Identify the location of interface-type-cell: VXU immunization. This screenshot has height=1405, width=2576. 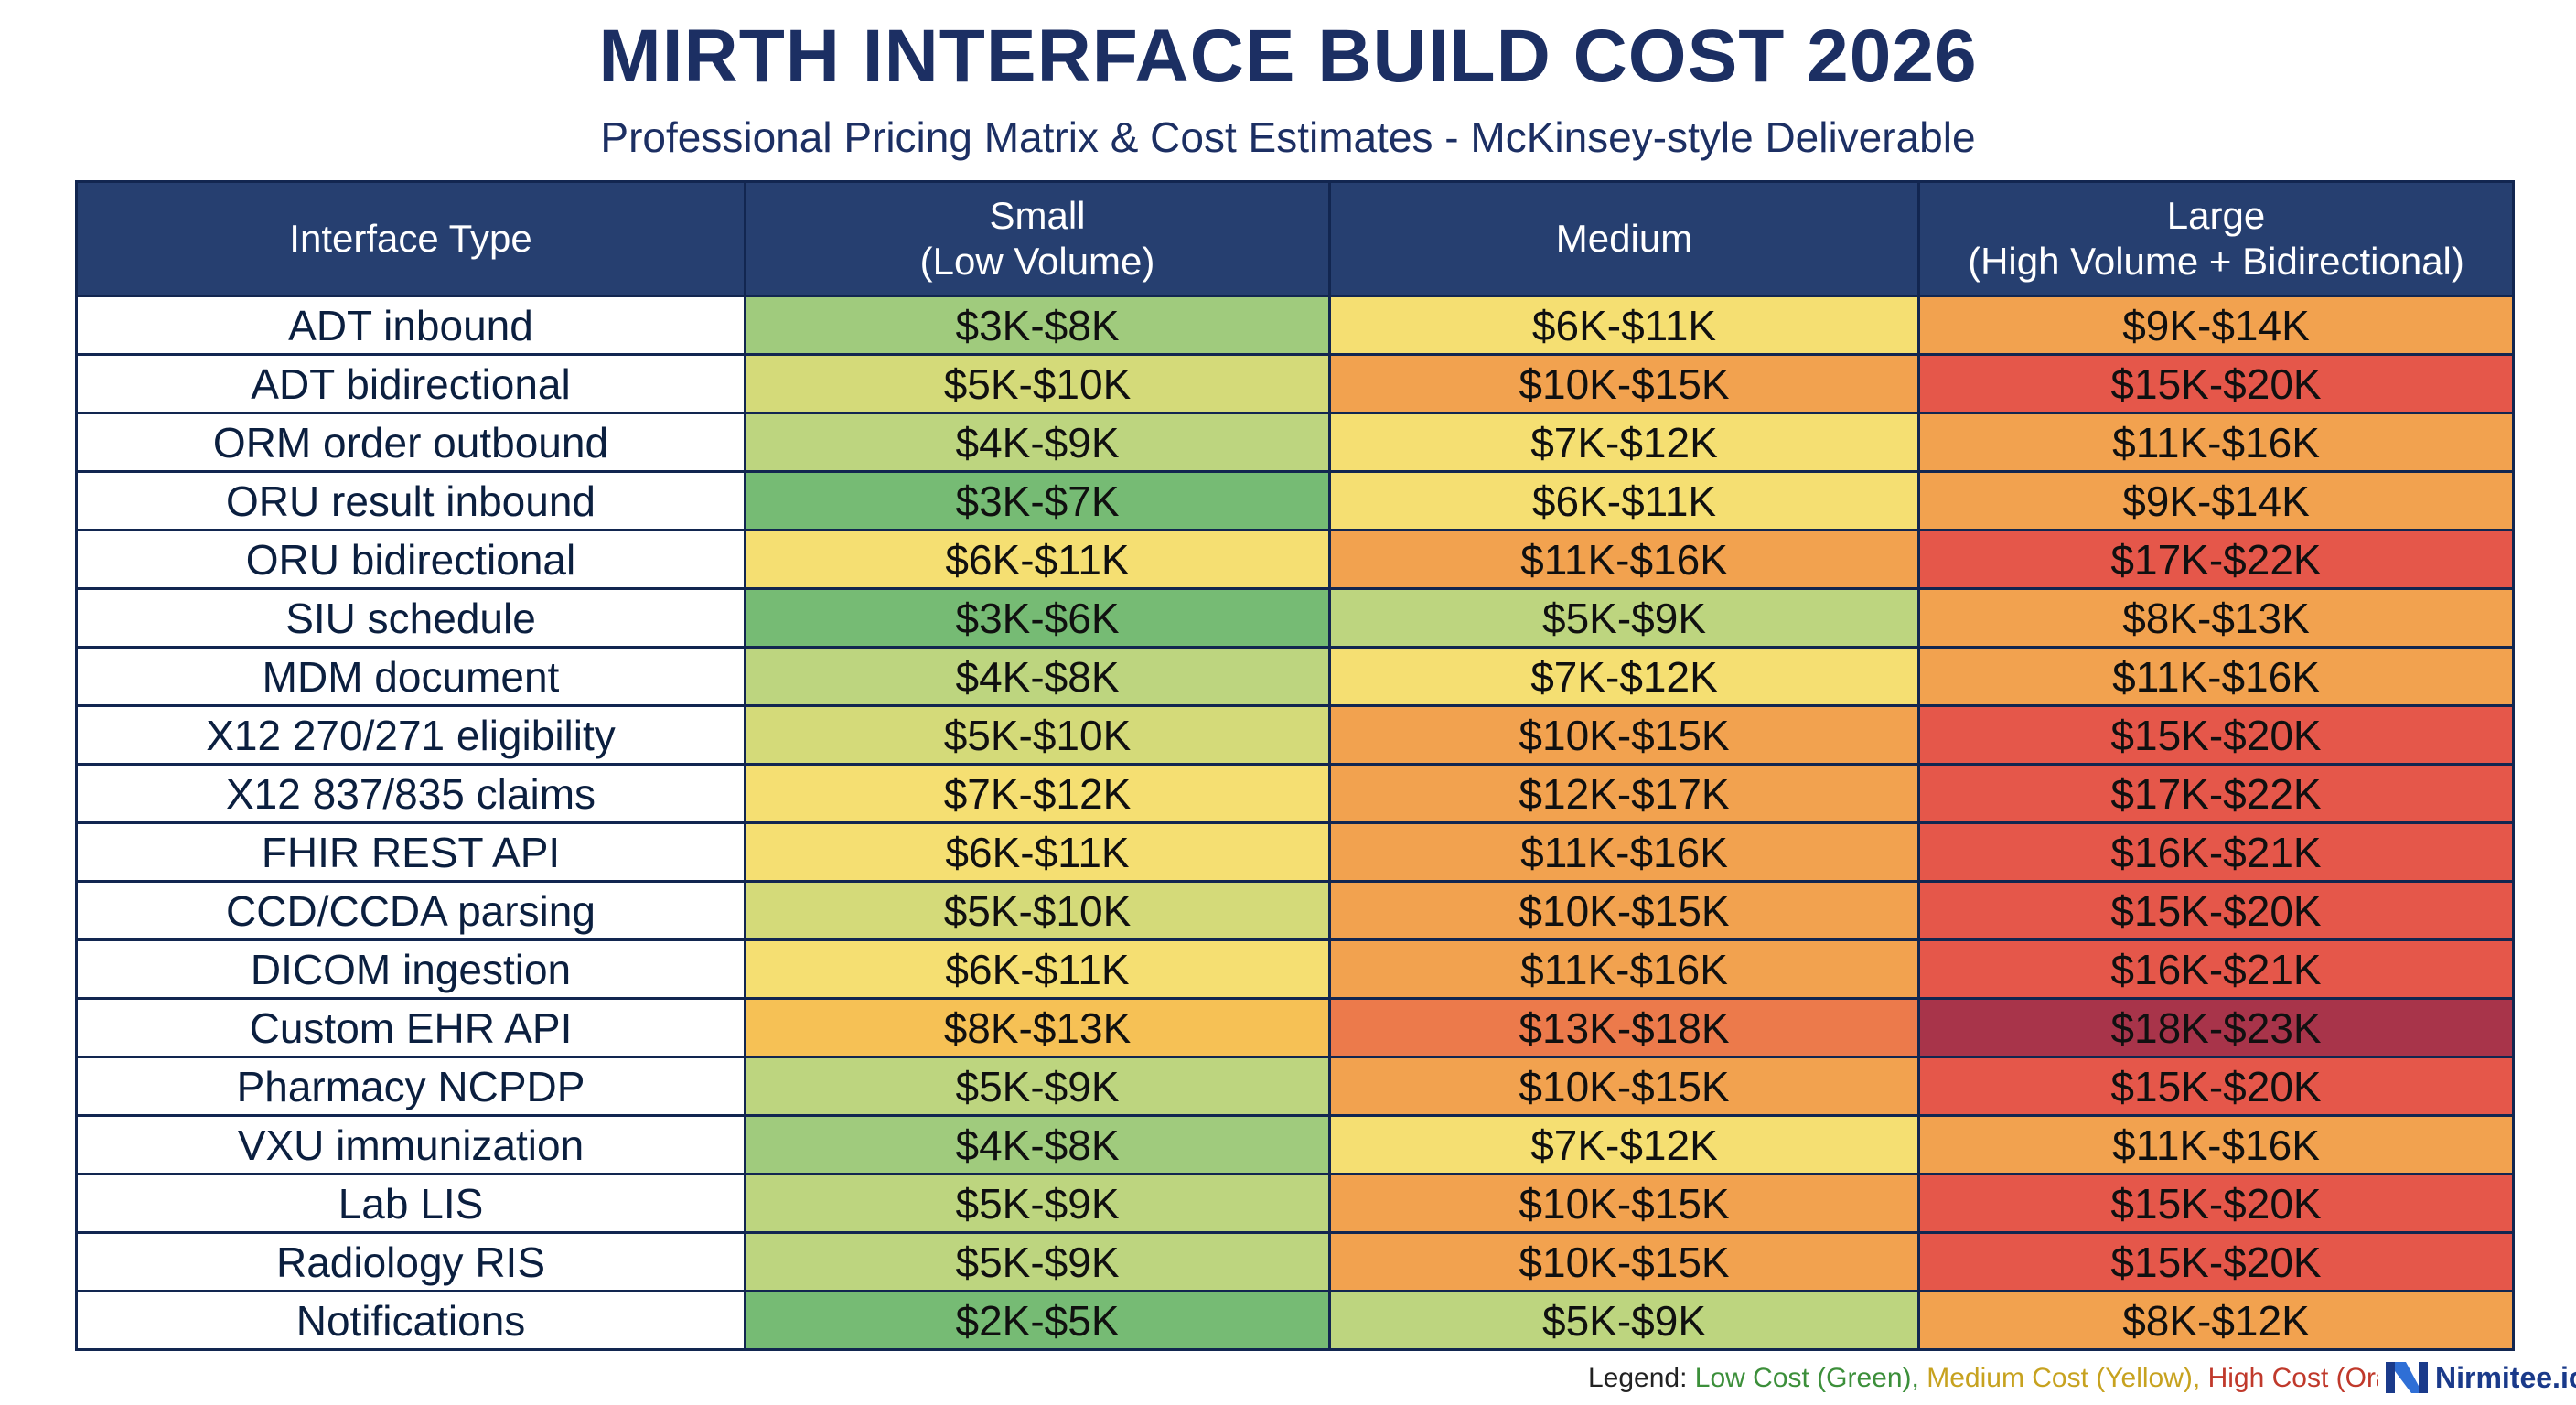
(411, 1144).